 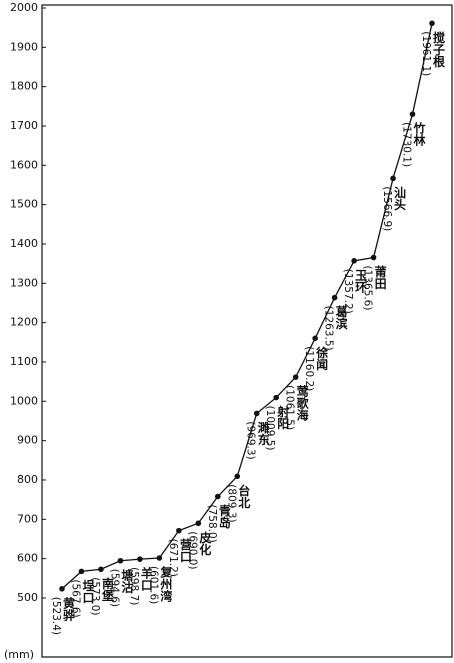 I want to click on station-label: 复州湾, so click(x=166, y=584).